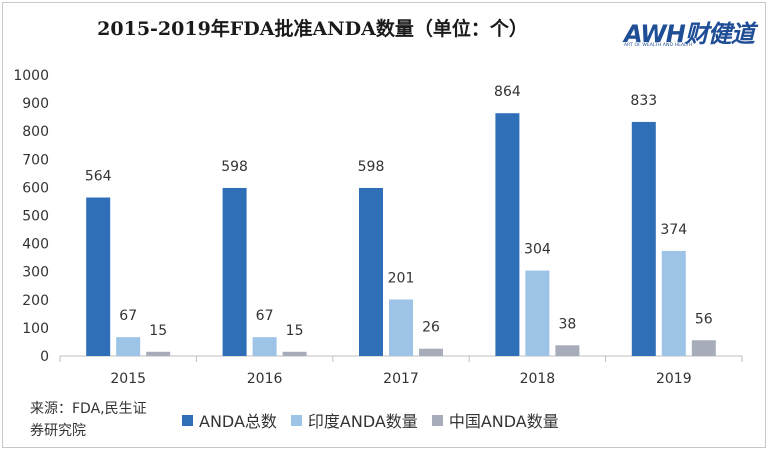  Describe the element at coordinates (643, 101) in the screenshot. I see `data-label: 833` at that location.